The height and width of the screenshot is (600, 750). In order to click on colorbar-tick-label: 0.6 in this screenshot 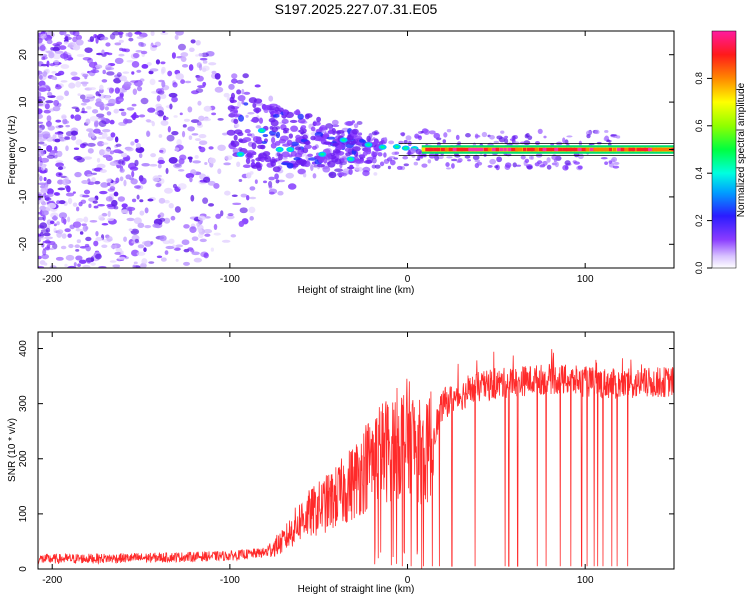, I will do `click(699, 126)`.